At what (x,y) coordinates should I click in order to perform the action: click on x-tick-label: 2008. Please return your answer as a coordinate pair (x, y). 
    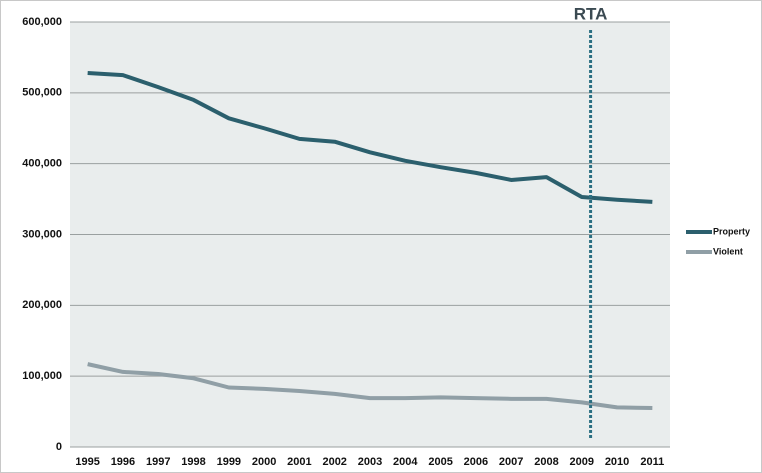
    Looking at the image, I should click on (546, 462).